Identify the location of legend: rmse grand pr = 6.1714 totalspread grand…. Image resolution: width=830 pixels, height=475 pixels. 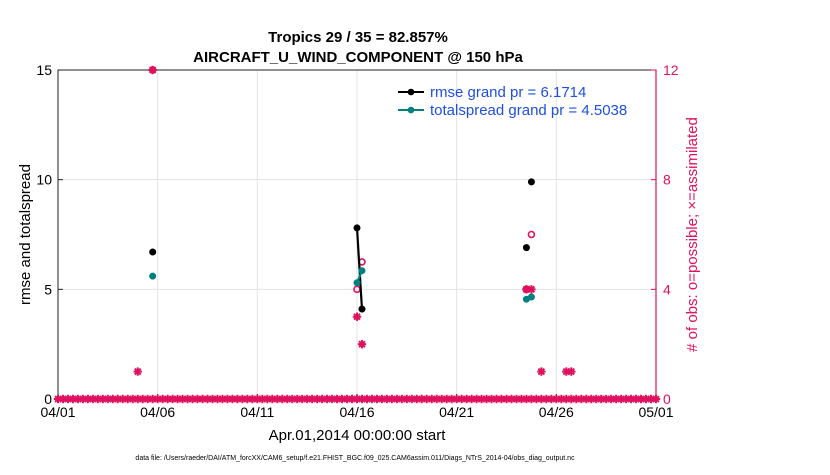
(512, 101).